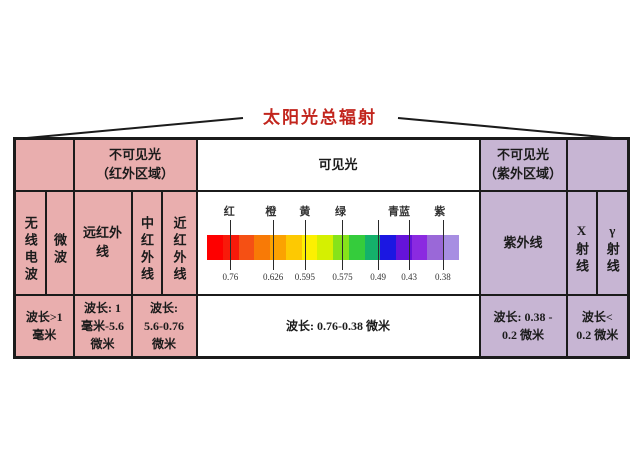 This screenshot has width=640, height=460. Describe the element at coordinates (320, 117) in the screenshot. I see `diagram-title: 太阳光总辐射` at that location.